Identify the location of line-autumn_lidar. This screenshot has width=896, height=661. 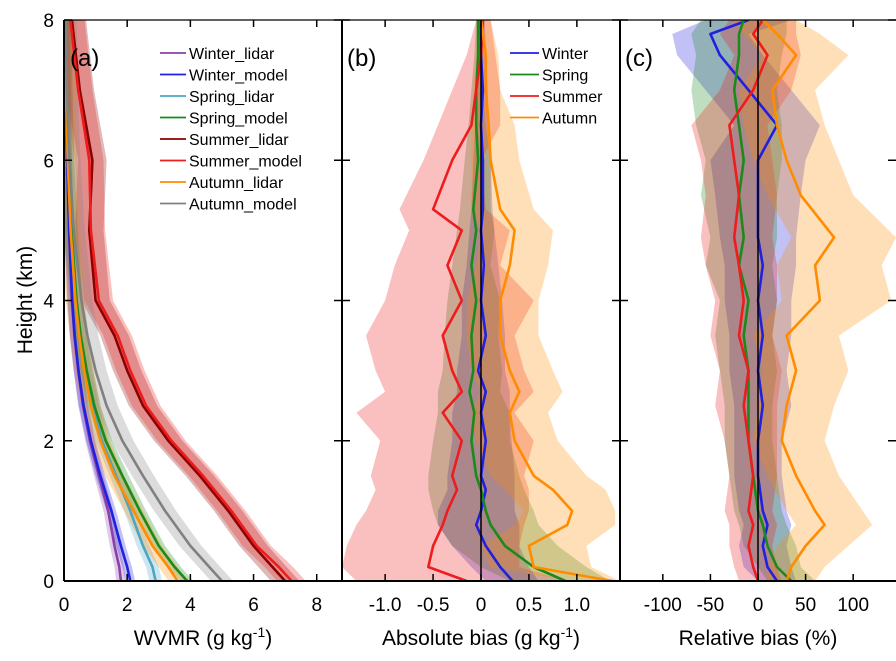
(121, 300).